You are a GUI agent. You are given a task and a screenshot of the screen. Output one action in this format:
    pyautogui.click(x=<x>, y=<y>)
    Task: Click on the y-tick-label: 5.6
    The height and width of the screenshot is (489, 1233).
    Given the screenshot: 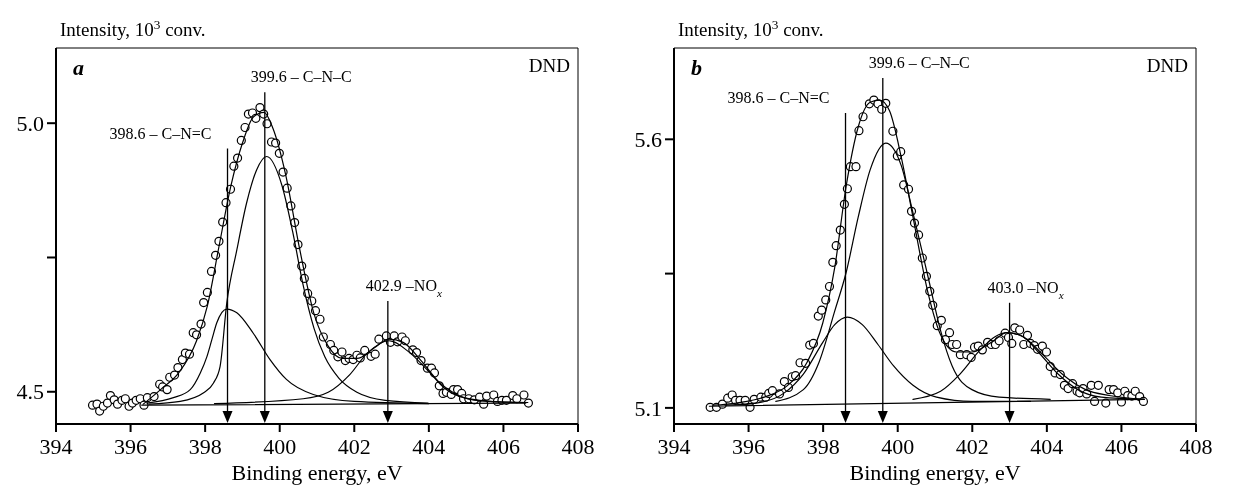 What is the action you would take?
    pyautogui.click(x=648, y=140)
    